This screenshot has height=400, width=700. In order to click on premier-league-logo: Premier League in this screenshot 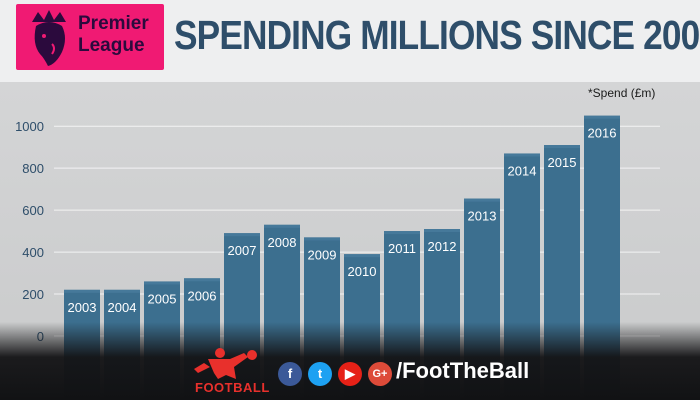, I will do `click(90, 37)`.